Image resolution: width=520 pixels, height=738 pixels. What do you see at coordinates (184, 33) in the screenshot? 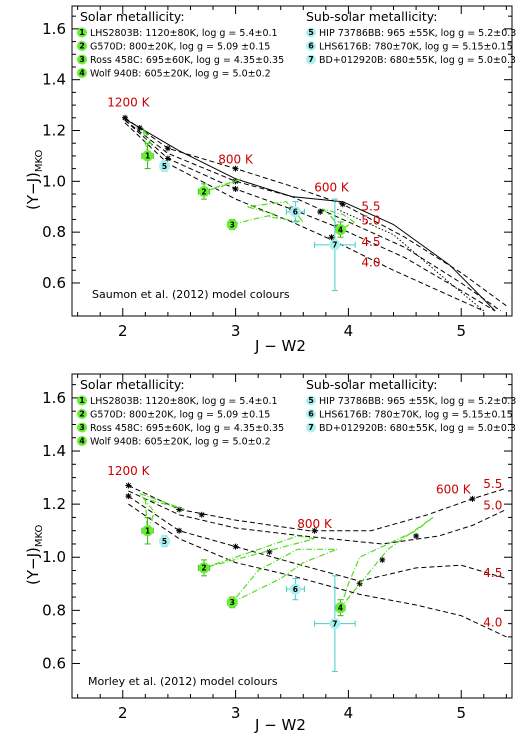
I see `legend-entry: LHS2803B: 1120±80K, log g = 5.4±0.1` at bounding box center [184, 33].